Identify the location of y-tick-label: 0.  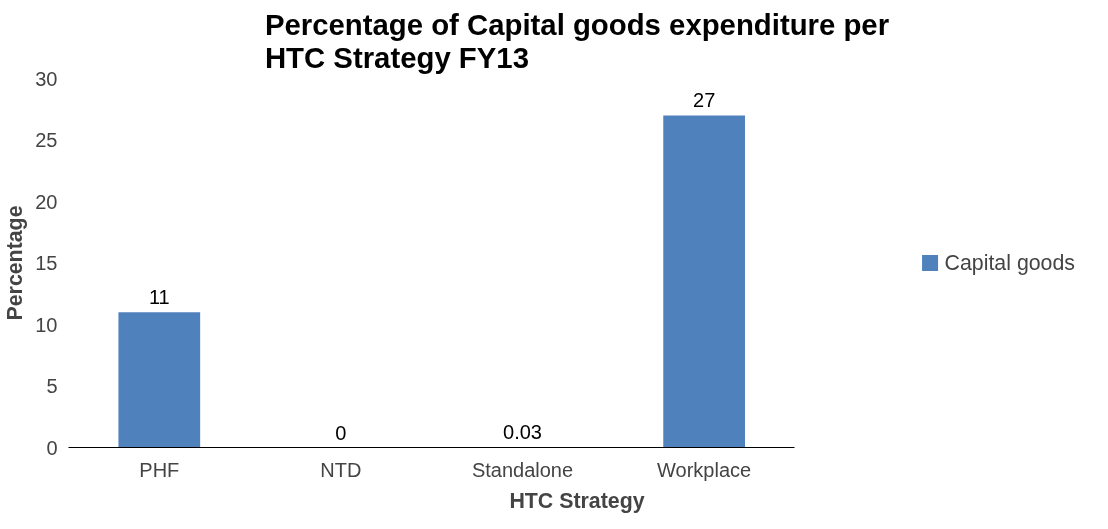
(52, 447).